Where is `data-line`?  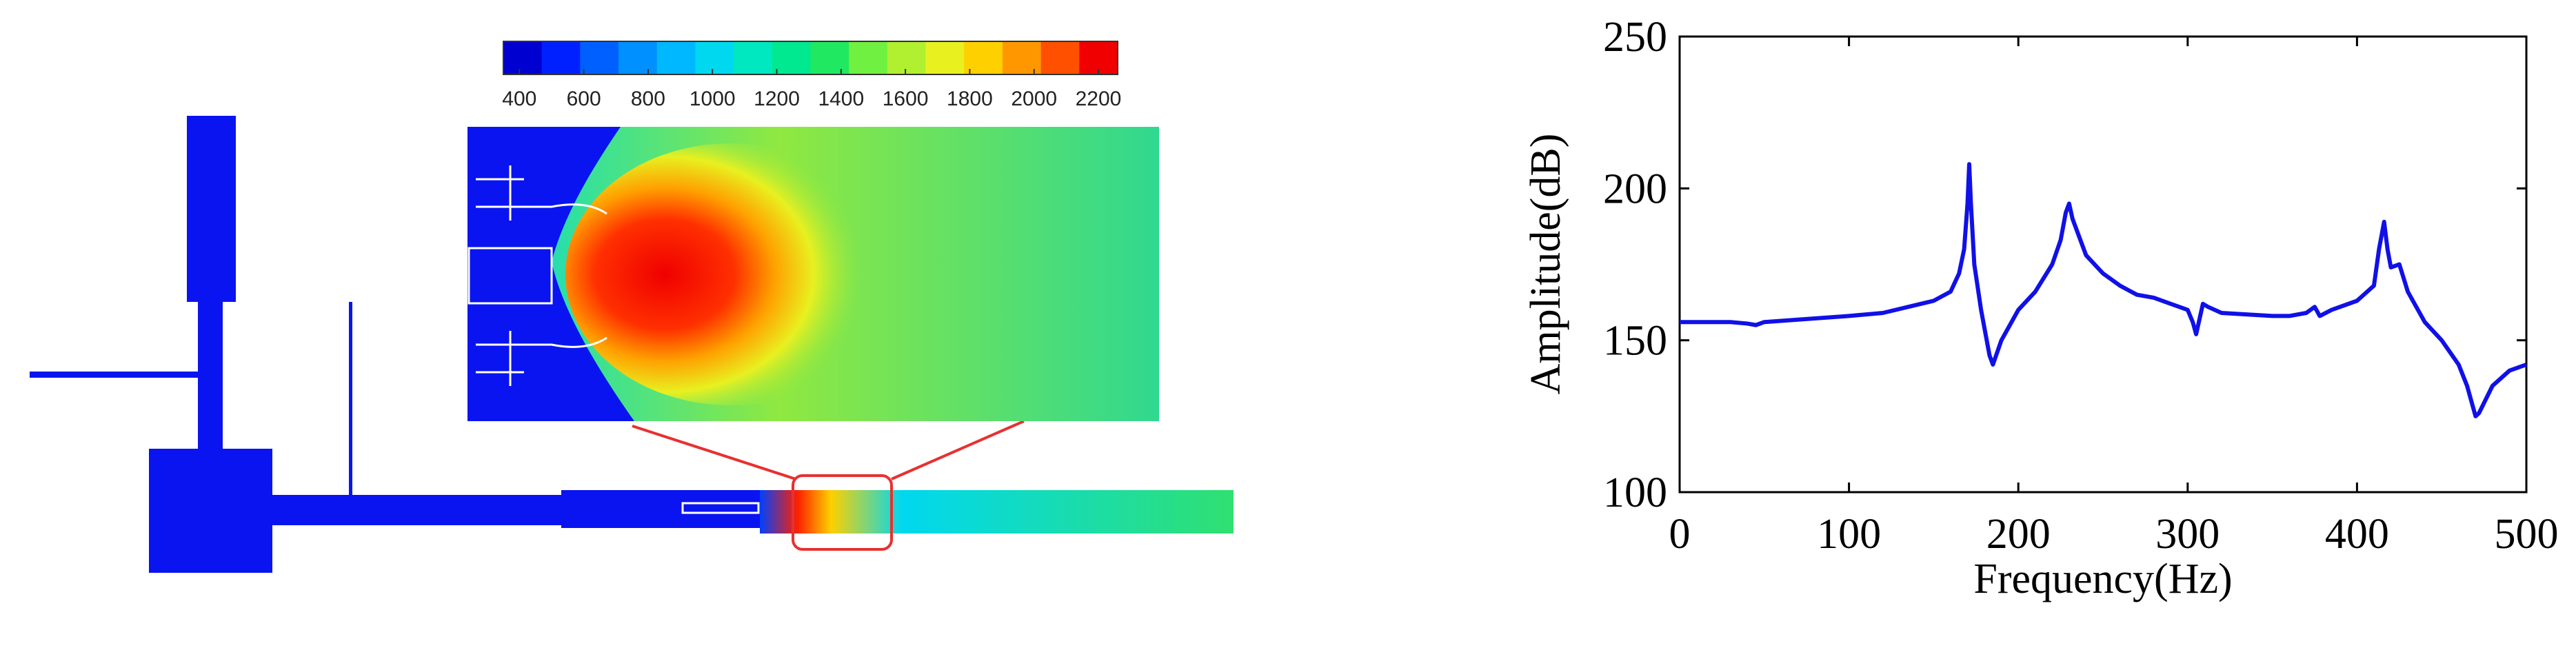 data-line is located at coordinates (2104, 290).